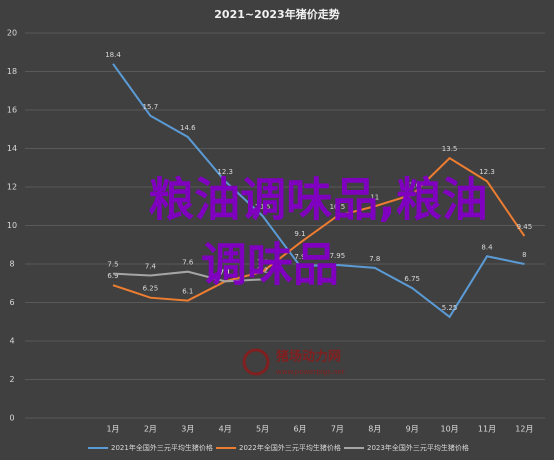 The width and height of the screenshot is (554, 460). Describe the element at coordinates (299, 257) in the screenshot. I see `data-label: 7.9` at that location.